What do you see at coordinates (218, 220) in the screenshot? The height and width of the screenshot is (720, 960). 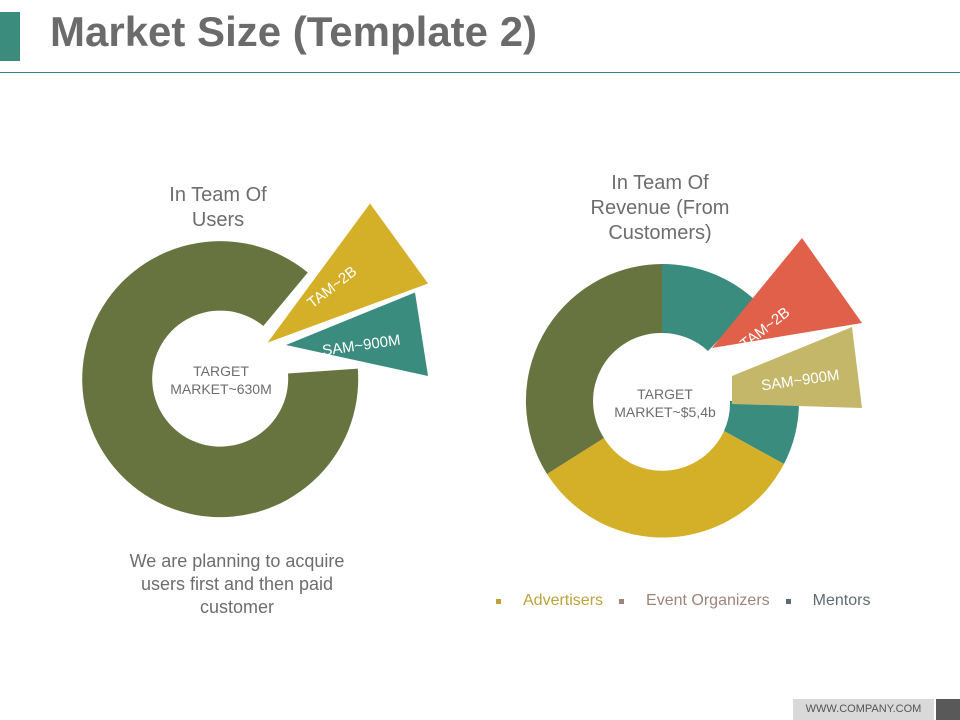 I see `users-title-line: Users` at bounding box center [218, 220].